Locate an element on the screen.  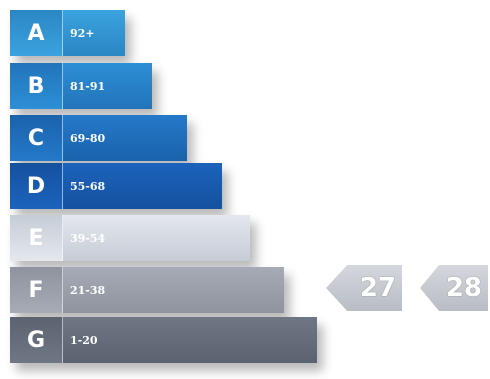
band-a-letter: A is located at coordinates (36, 33).